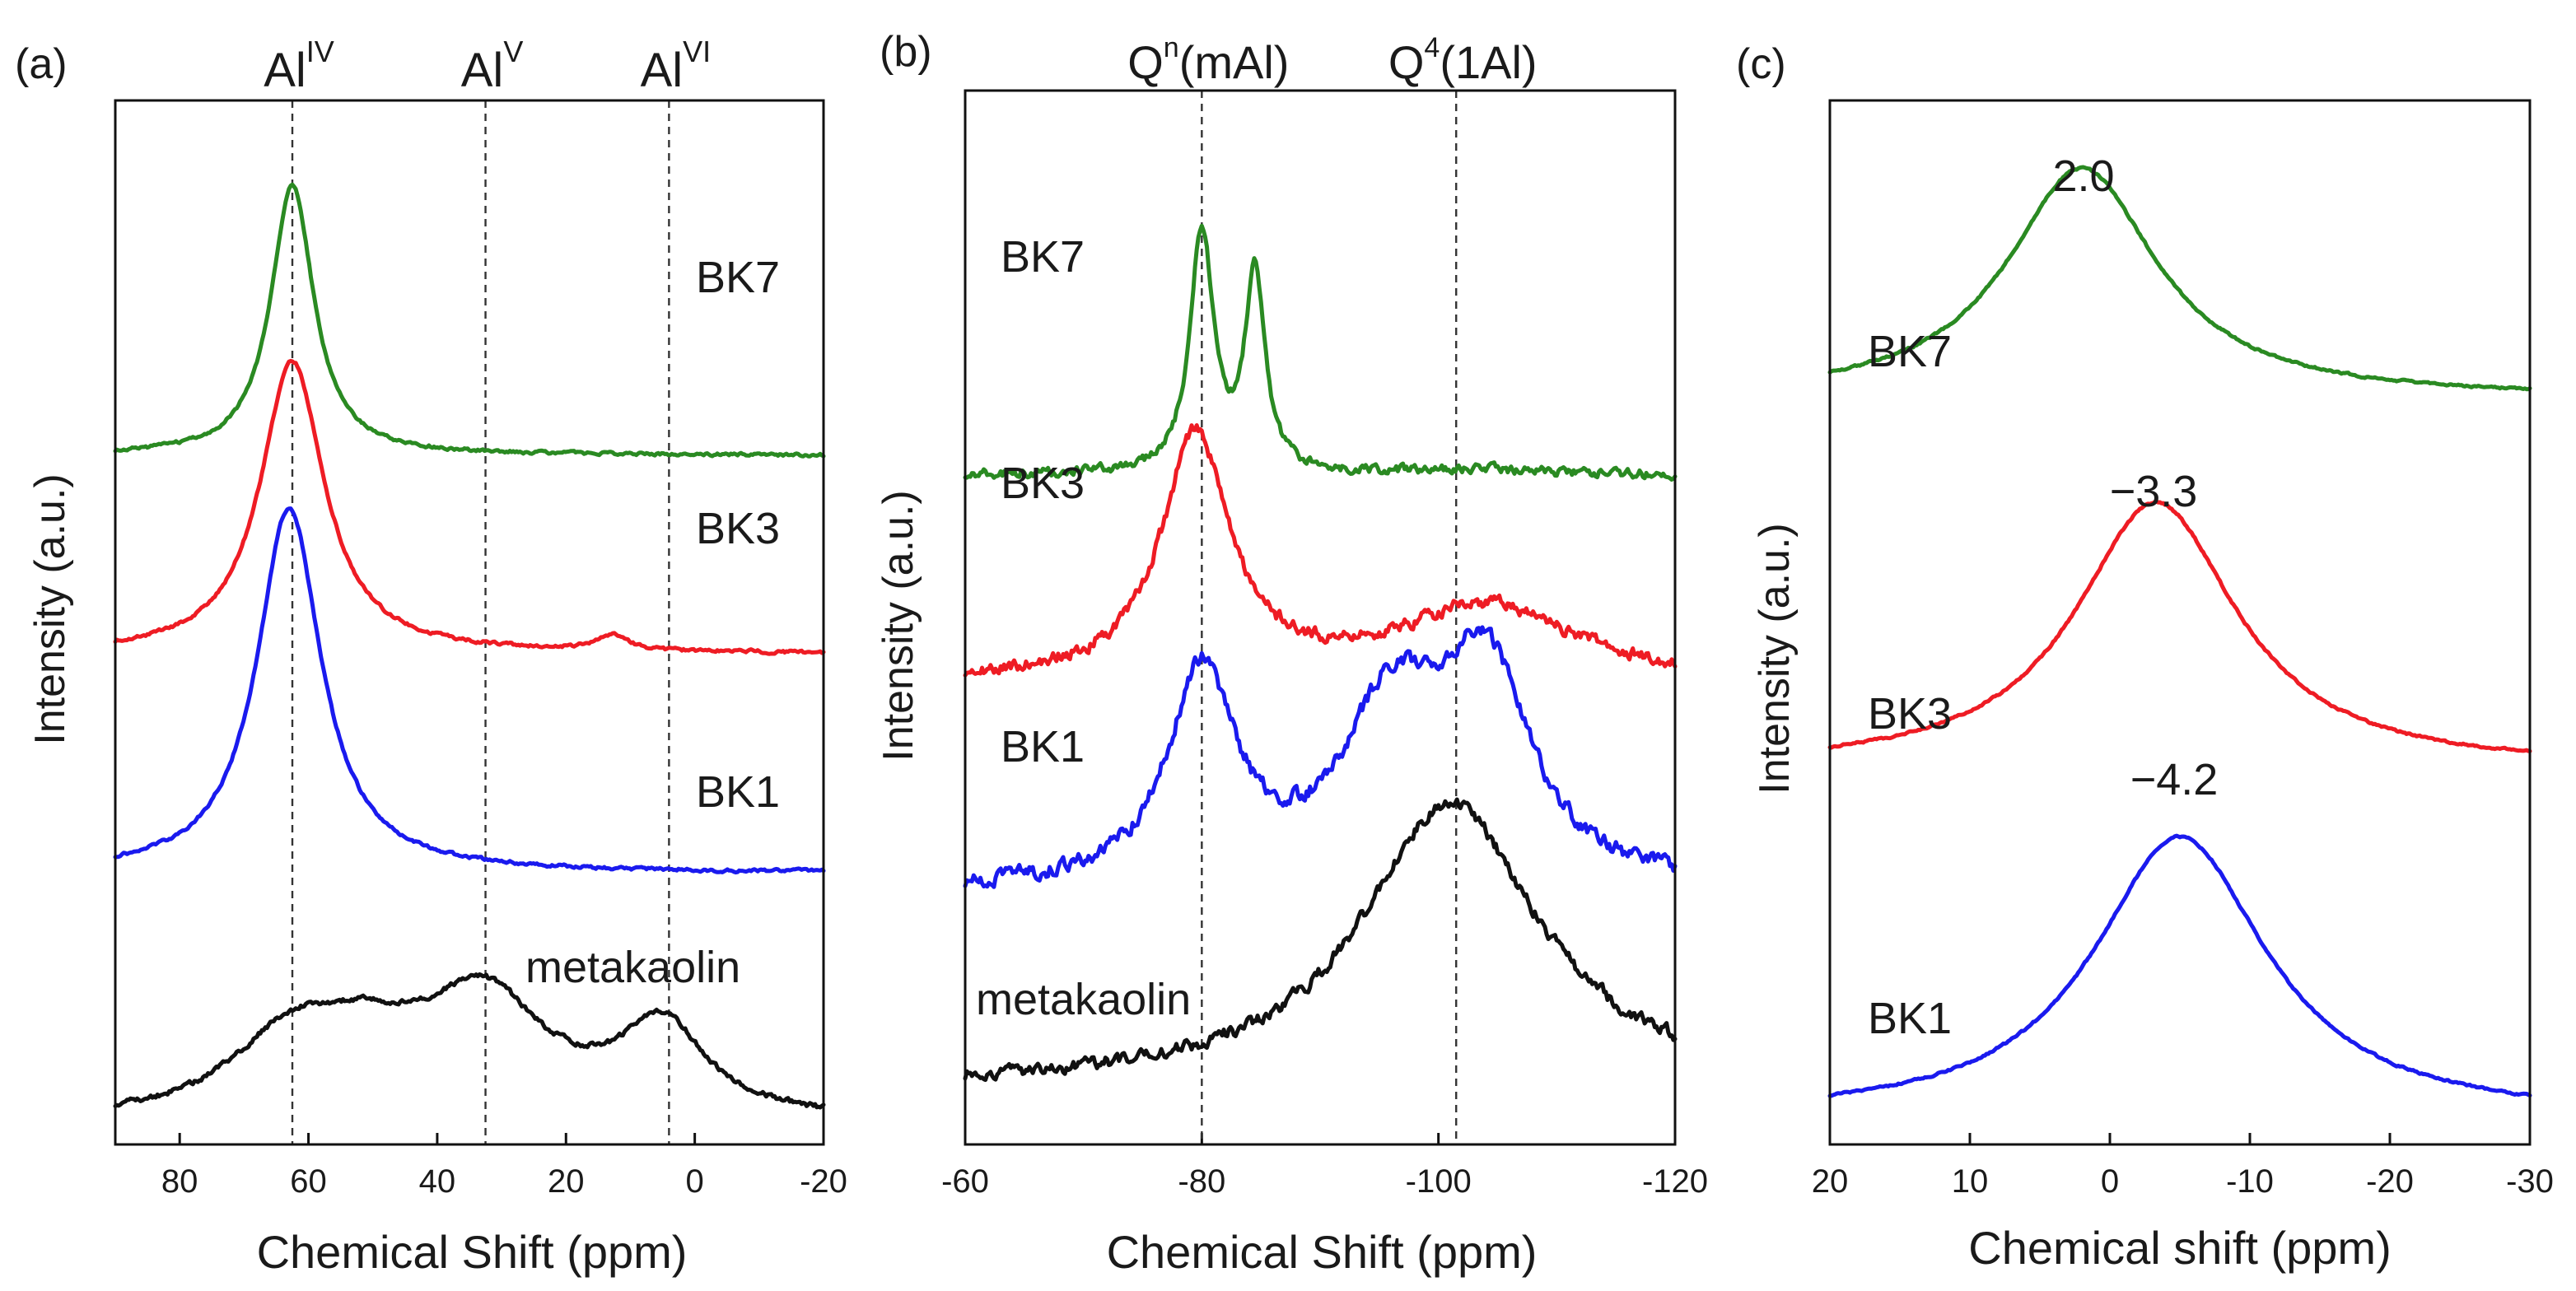 The image size is (2576, 1291). Describe the element at coordinates (738, 792) in the screenshot. I see `series-label-bk1-a: BK1` at that location.